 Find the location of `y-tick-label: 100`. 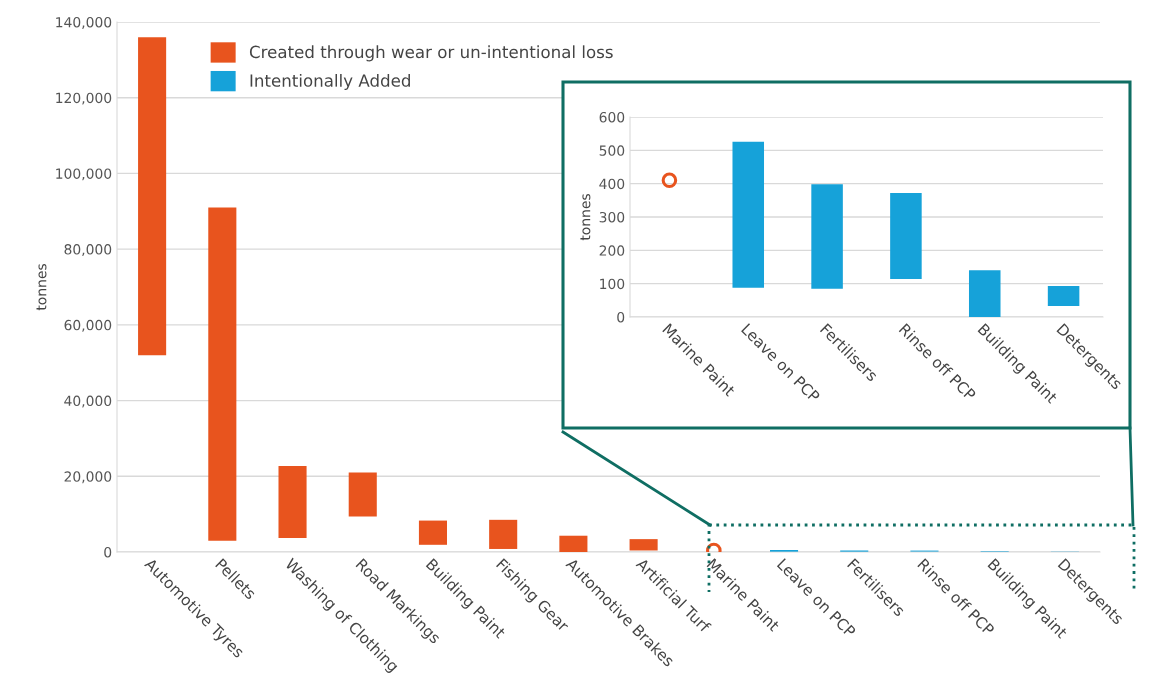

y-tick-label: 100 is located at coordinates (612, 284).